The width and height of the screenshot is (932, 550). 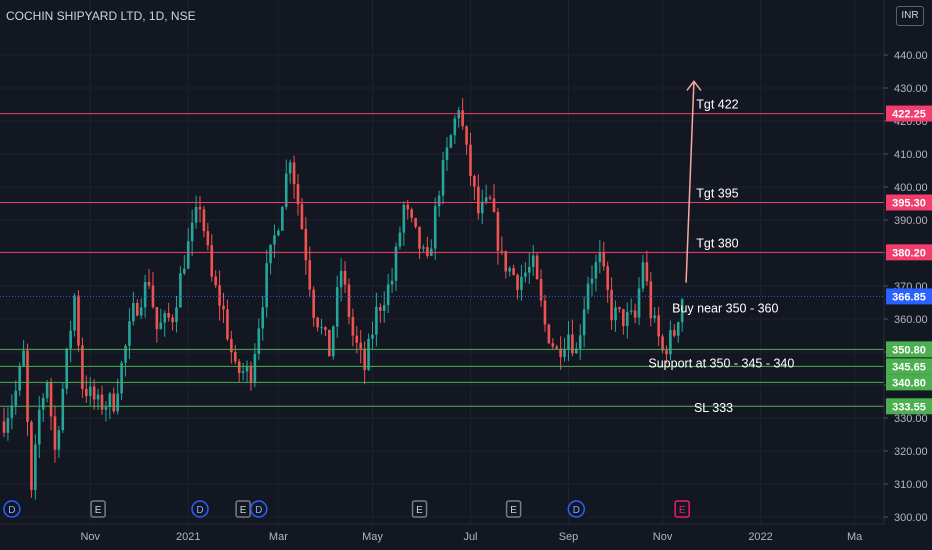 What do you see at coordinates (910, 16) in the screenshot?
I see `currency-badge: INR` at bounding box center [910, 16].